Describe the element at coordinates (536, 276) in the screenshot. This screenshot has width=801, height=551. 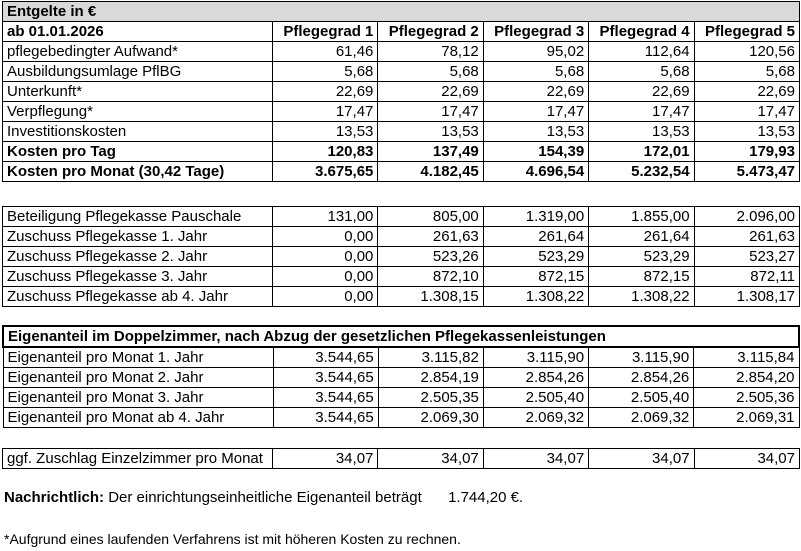
I see `cell-value: 872,15` at that location.